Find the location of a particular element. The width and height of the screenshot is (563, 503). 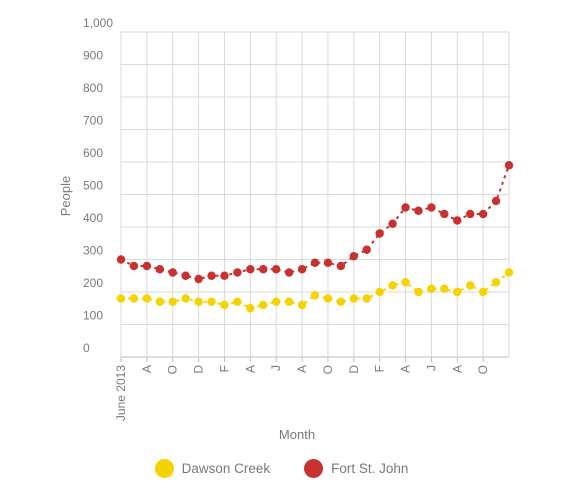

y-tick-label: 300 is located at coordinates (93, 251).